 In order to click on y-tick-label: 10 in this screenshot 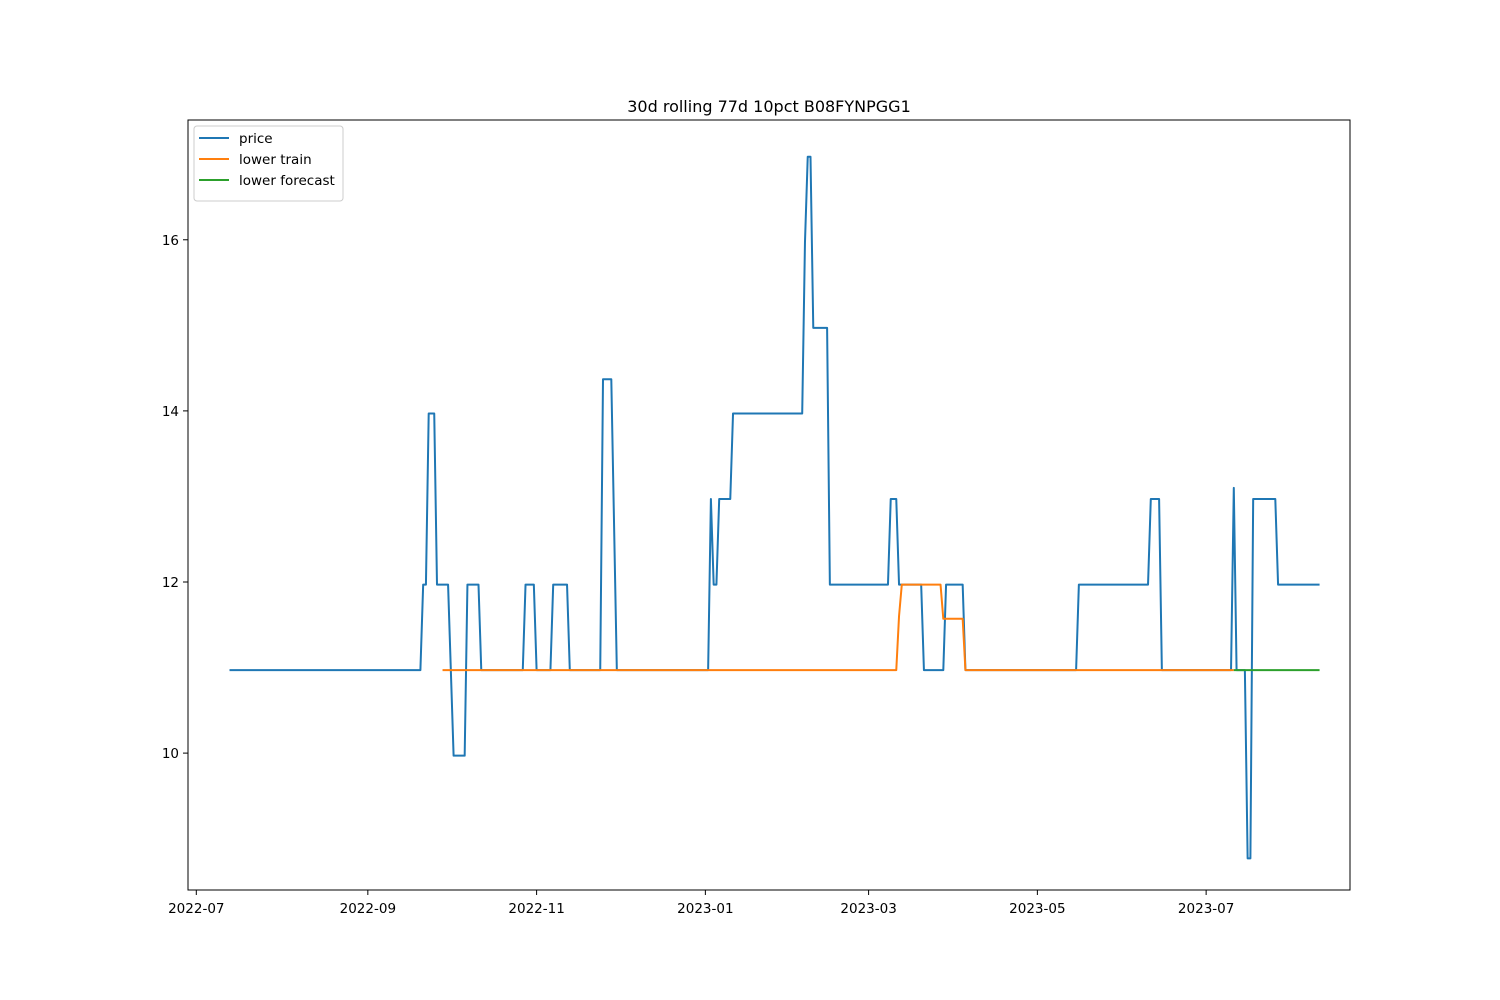, I will do `click(170, 754)`.